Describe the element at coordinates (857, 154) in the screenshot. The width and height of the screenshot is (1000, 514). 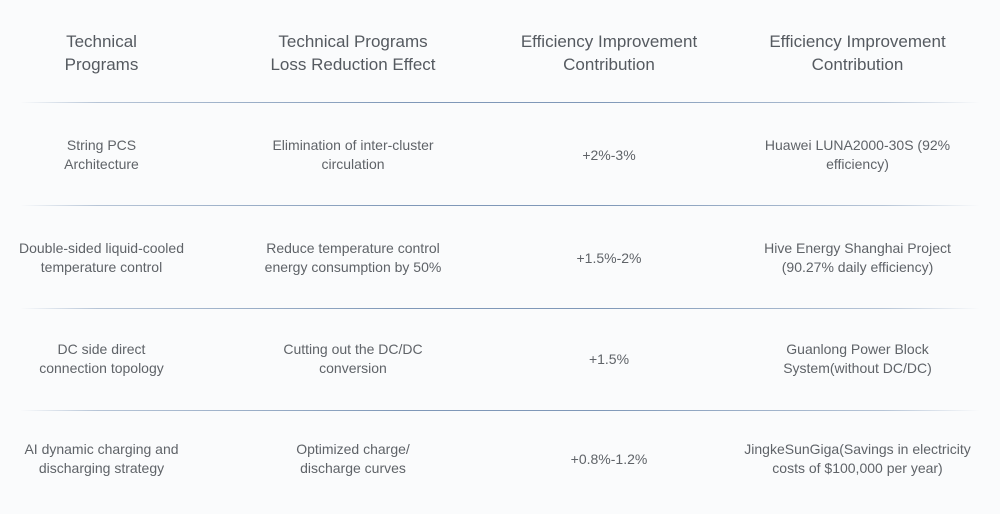
I see `cell-case: Huawei LUNA2000-30S (92% efficiency)` at that location.